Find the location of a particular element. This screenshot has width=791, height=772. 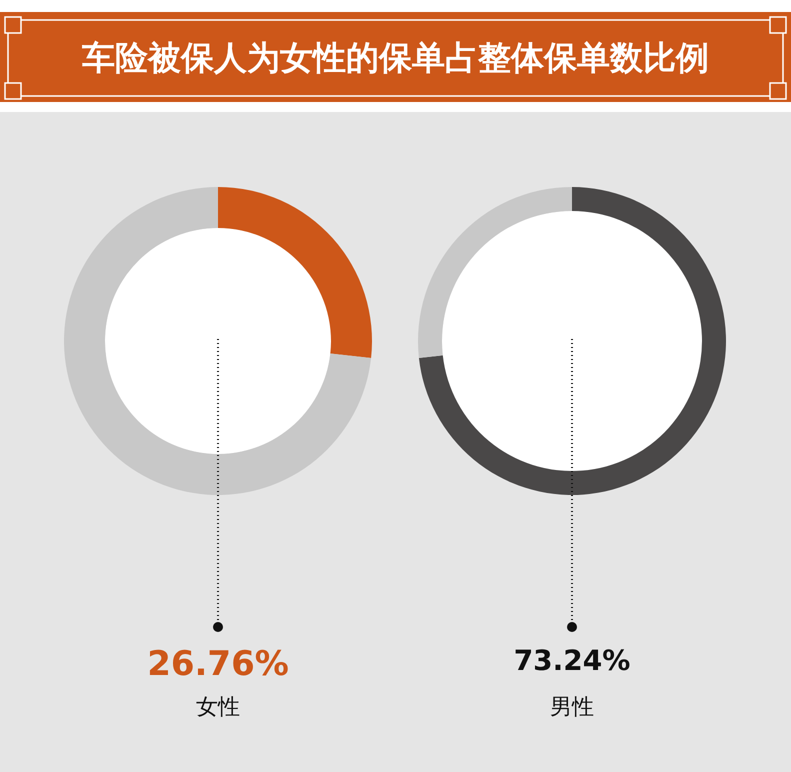

slice-label: 男性 is located at coordinates (572, 708).